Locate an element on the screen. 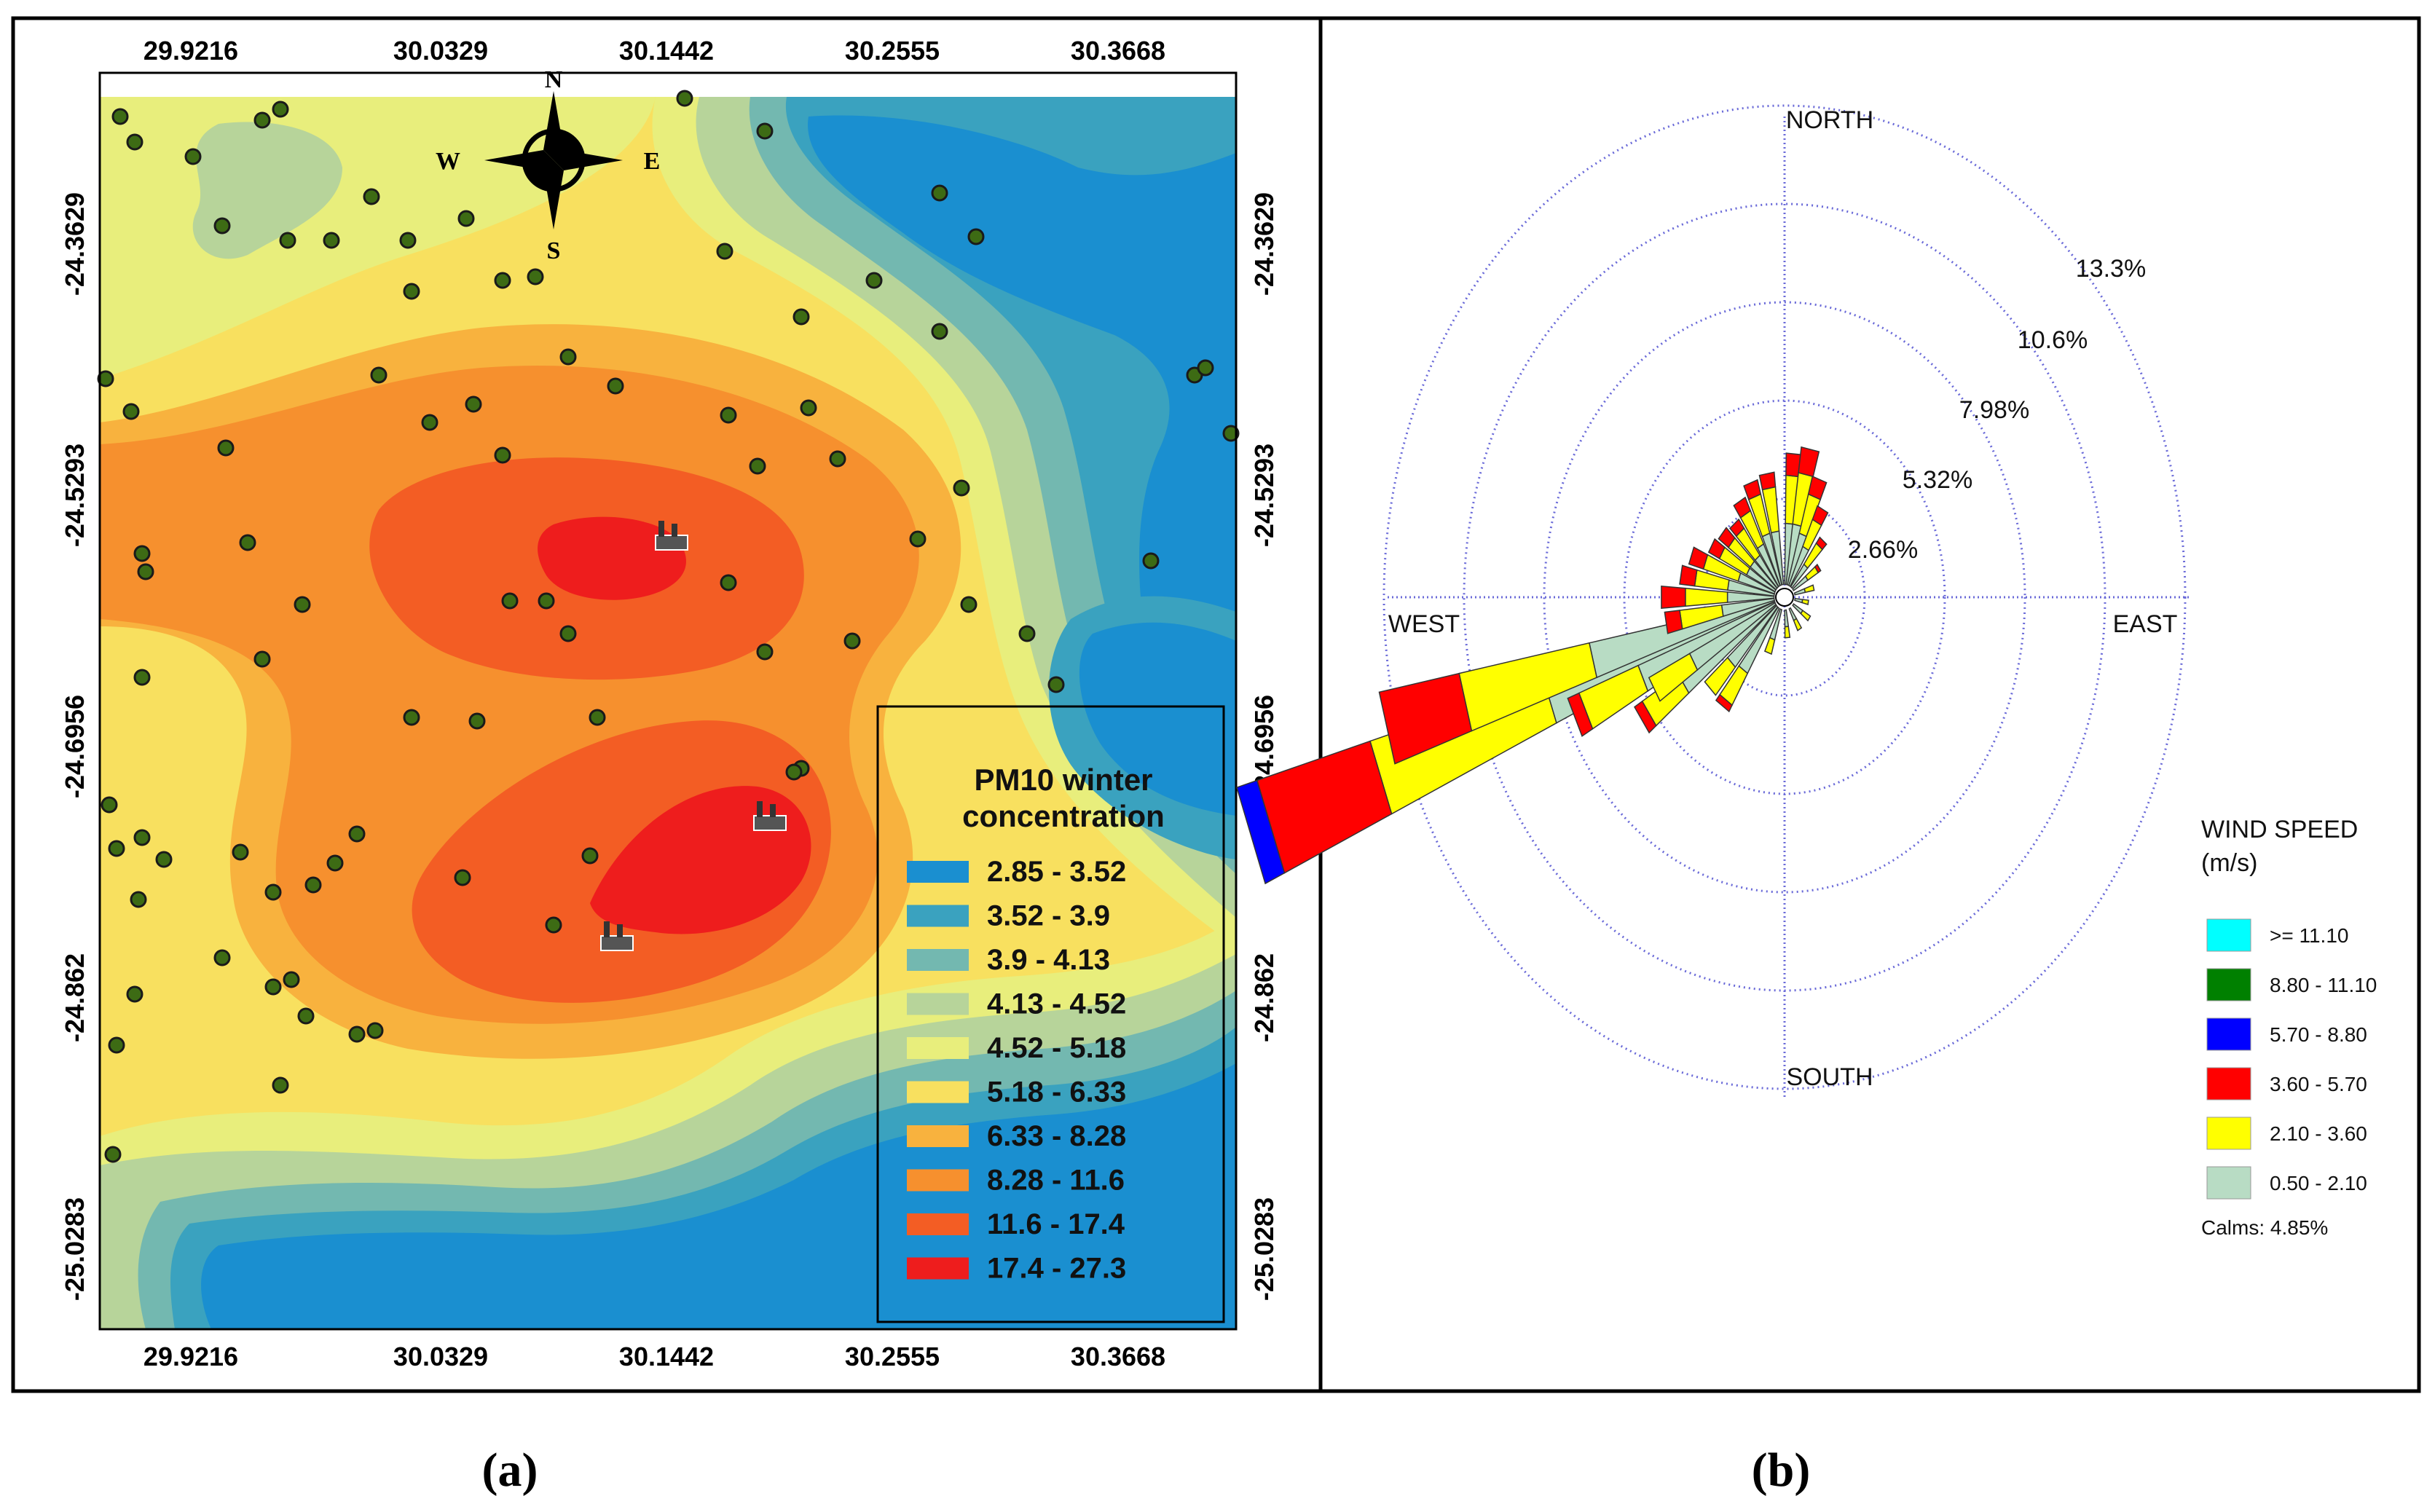 The width and height of the screenshot is (2435, 1512). legend-item-label: 5.18 - 6.33 is located at coordinates (1056, 1092).